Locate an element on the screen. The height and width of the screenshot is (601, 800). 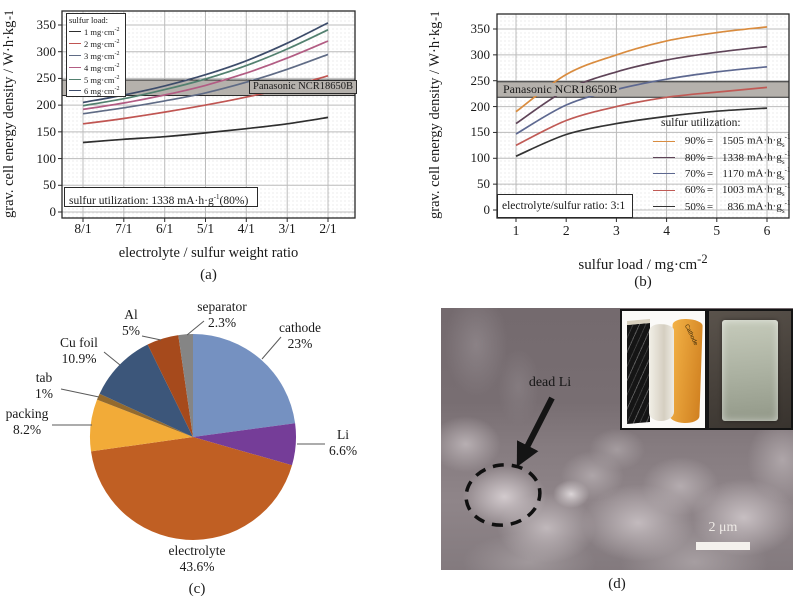
panel-a-y-axis-title: grav. cell energy density / W·h·kg -1 is located at coordinates (9, 114).